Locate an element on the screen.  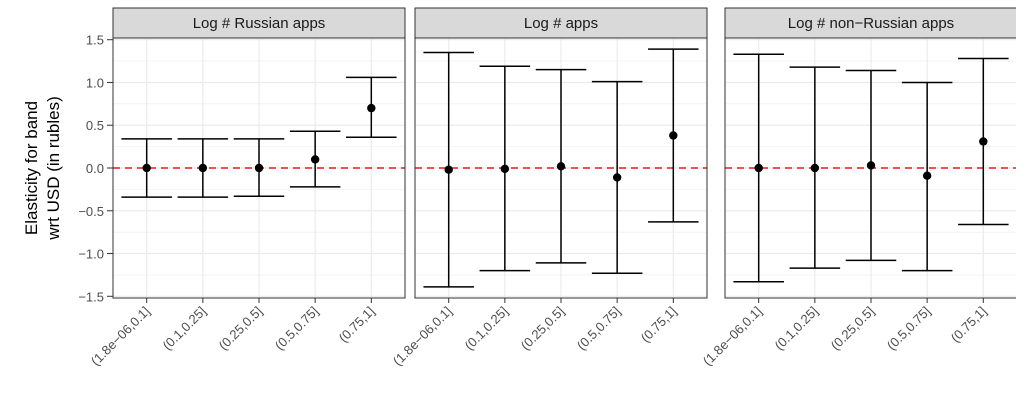
facet-strip: Log # Russian apps is located at coordinates (259, 23).